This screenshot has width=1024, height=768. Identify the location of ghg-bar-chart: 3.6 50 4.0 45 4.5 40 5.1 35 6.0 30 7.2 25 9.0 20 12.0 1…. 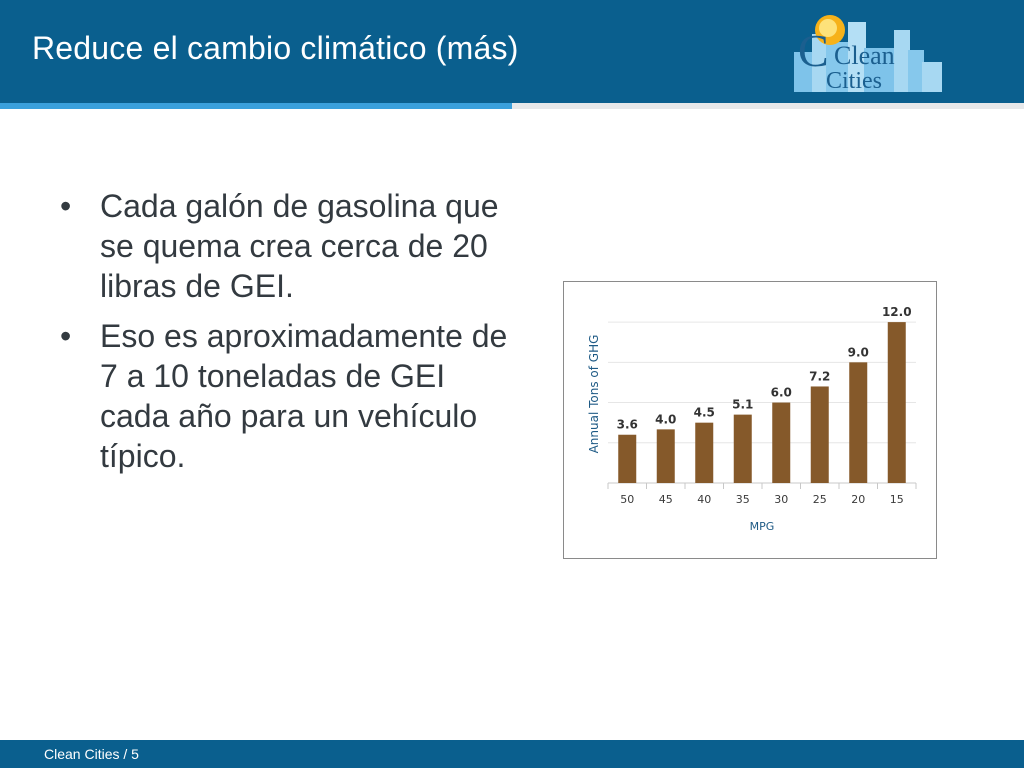
(752, 419).